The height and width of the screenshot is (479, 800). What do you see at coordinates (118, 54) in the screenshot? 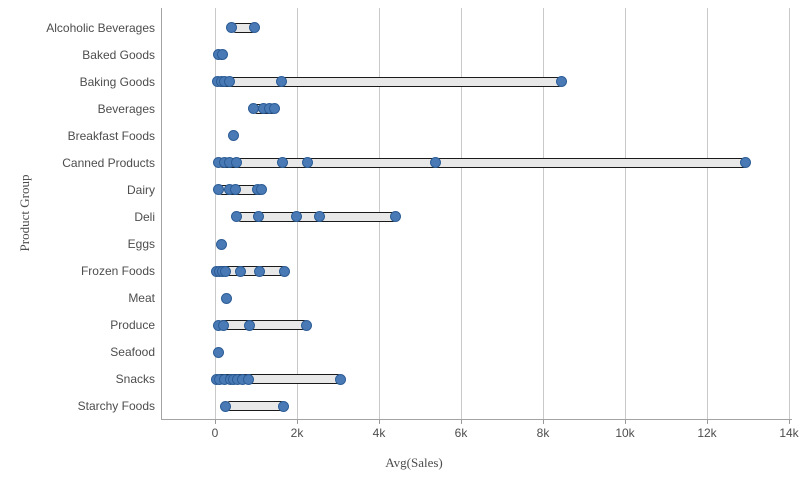
I see `y-category-label: Baked Goods` at bounding box center [118, 54].